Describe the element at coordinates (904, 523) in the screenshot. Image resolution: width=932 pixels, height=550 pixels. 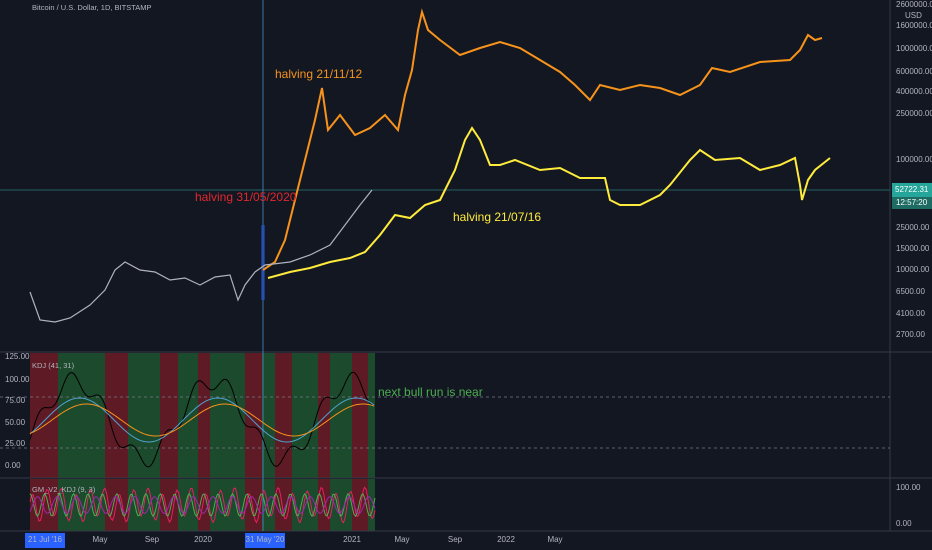
I see `gm-label: 0.00` at that location.